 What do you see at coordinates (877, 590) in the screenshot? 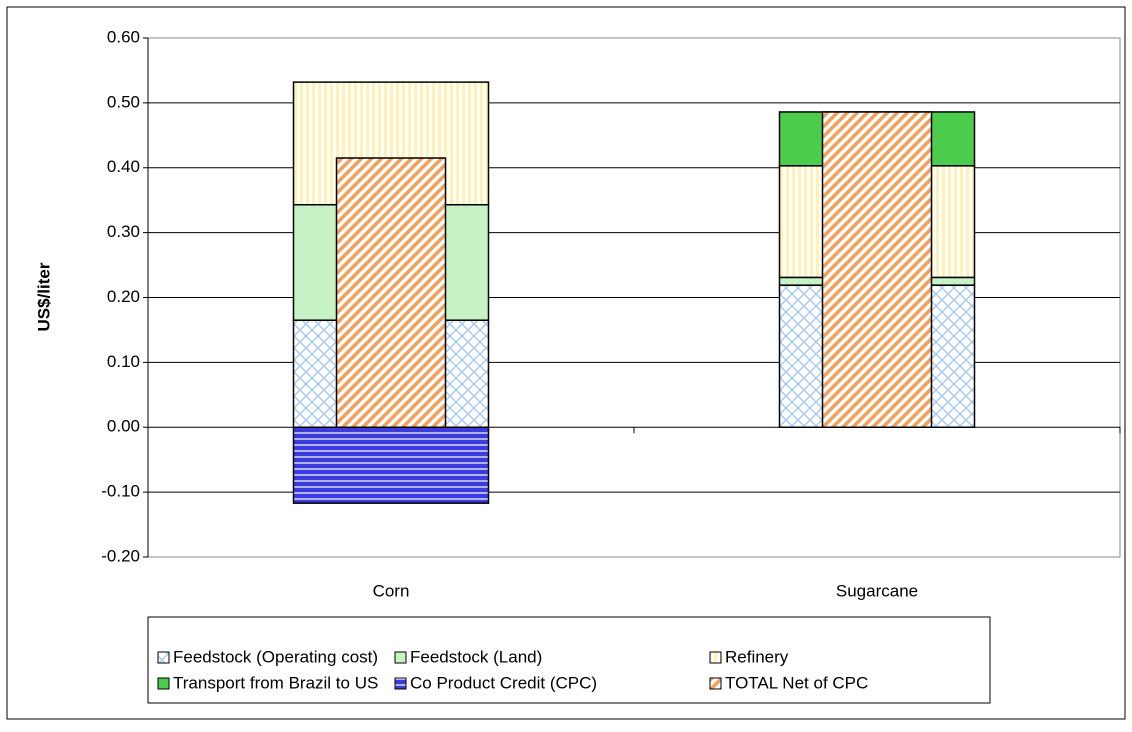
I see `x-tick-label: Sugarcane` at bounding box center [877, 590].